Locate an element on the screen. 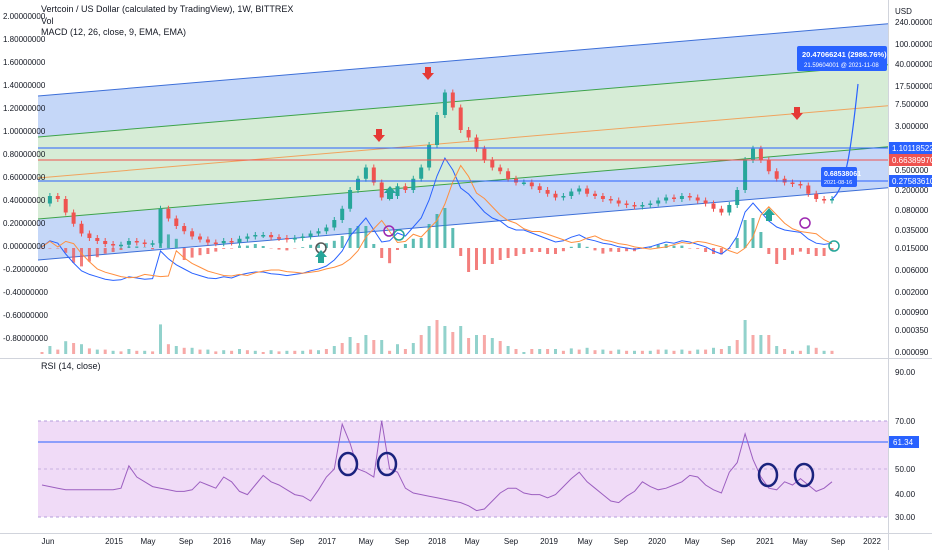 This screenshot has height=550, width=932. rsi-tick-label: 50.00 is located at coordinates (905, 469).